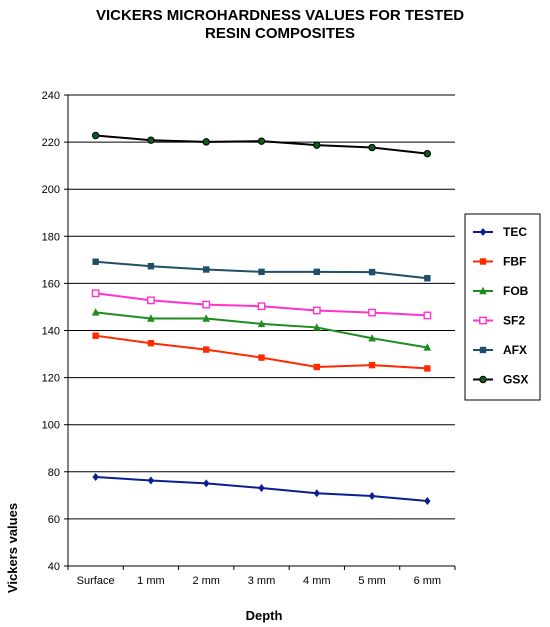 Image resolution: width=550 pixels, height=627 pixels. I want to click on legend-marker-fbf, so click(483, 261).